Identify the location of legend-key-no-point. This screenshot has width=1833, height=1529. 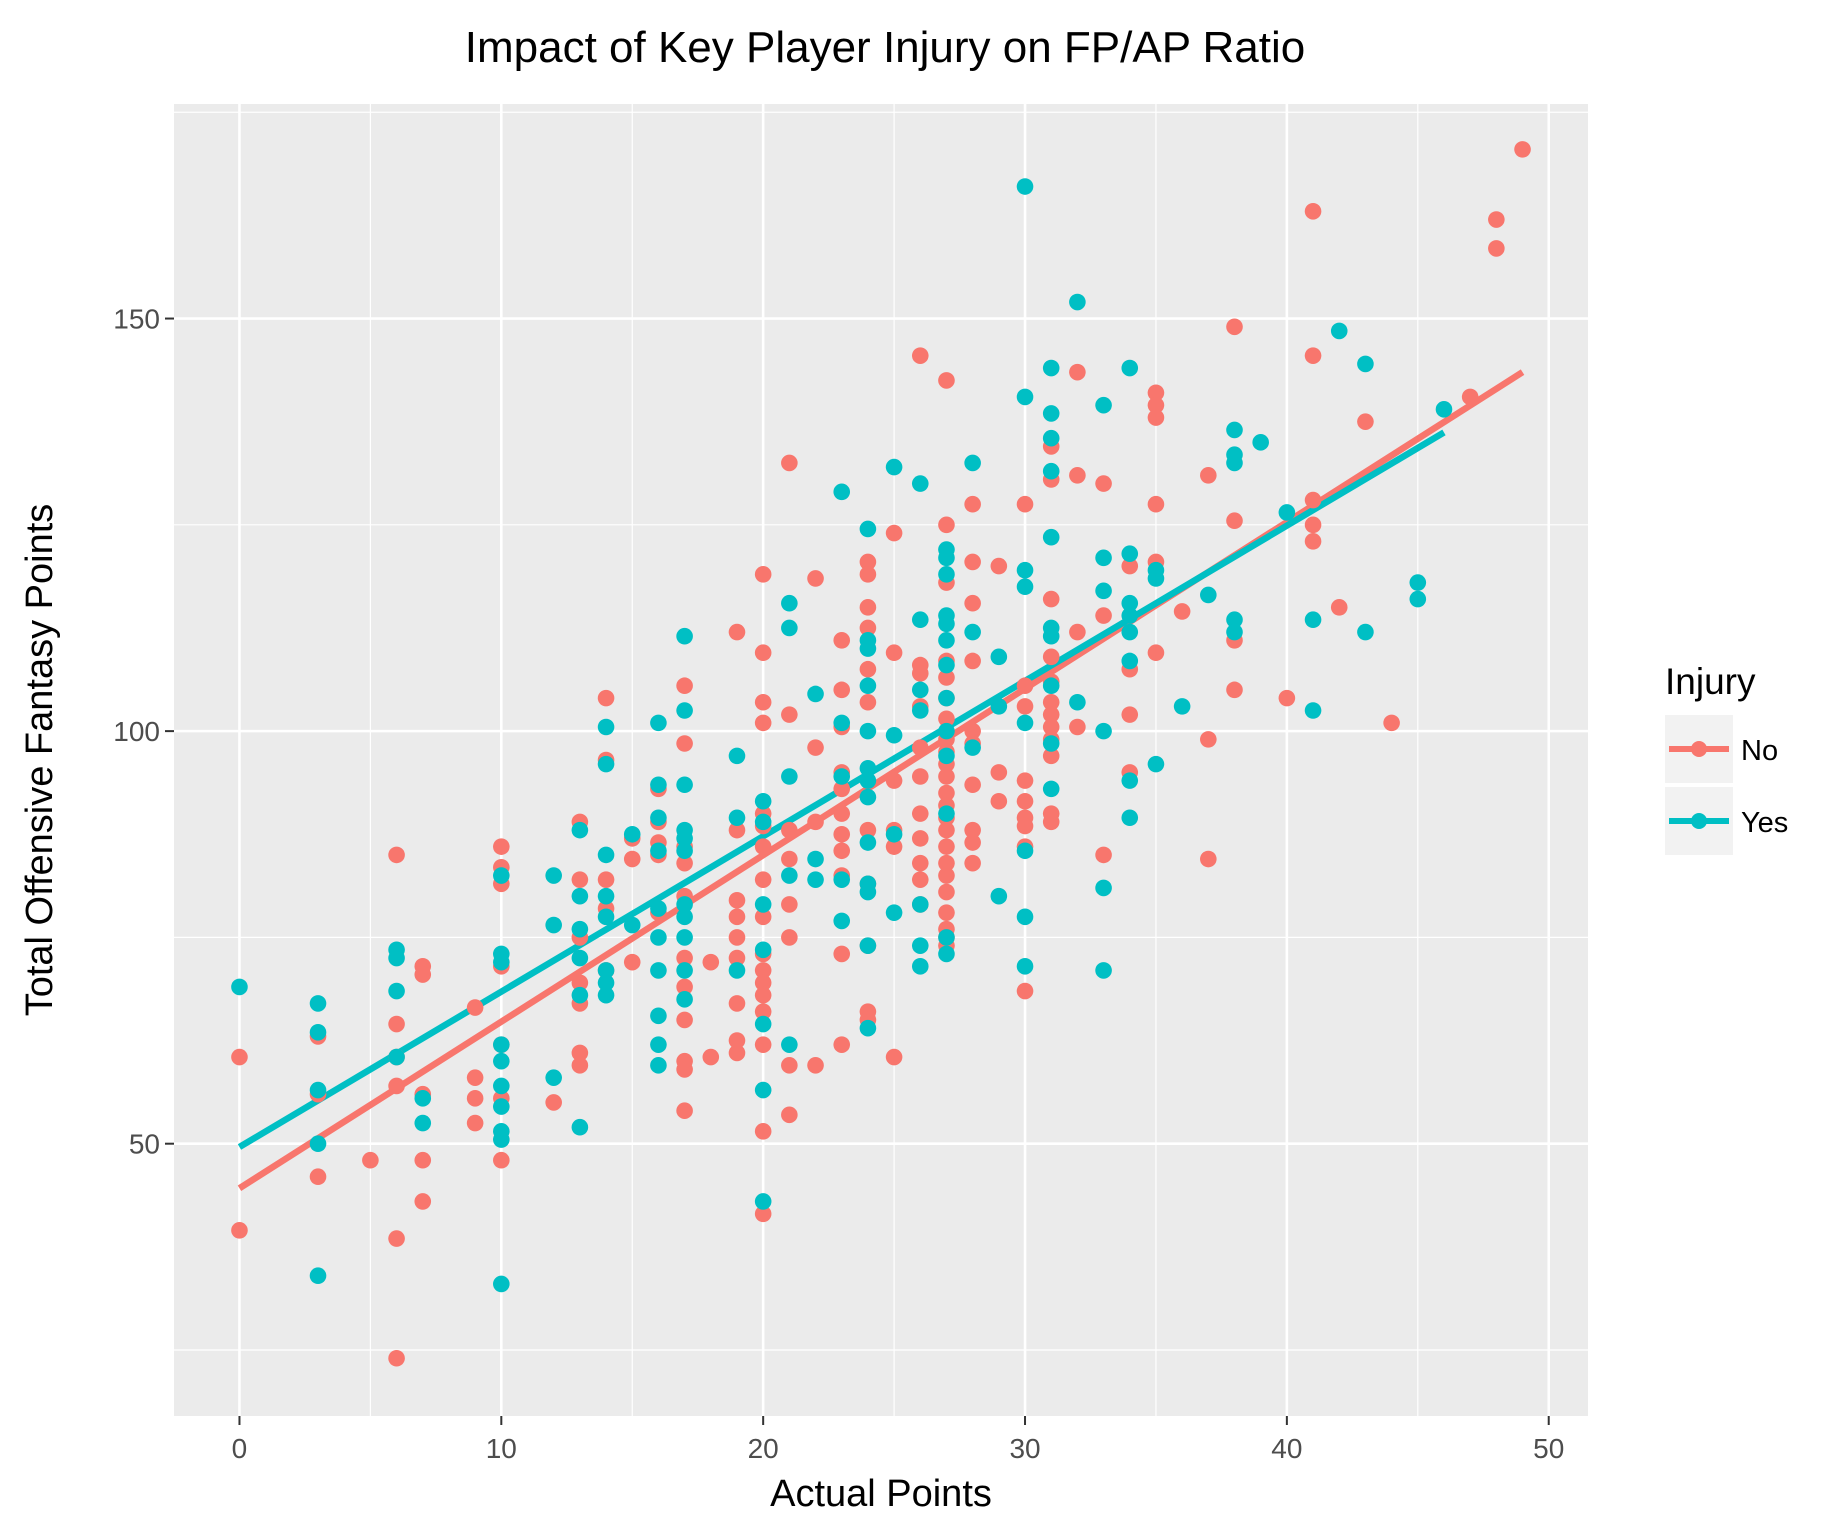
(1699, 749).